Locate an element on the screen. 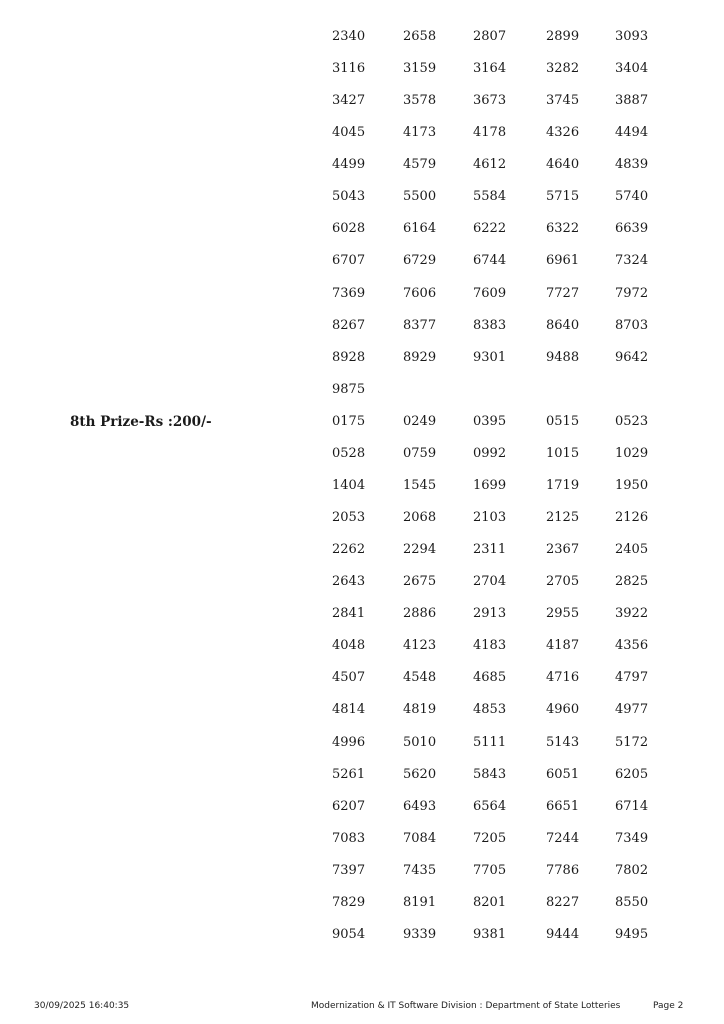  ticket-number: 6222 is located at coordinates (490, 229).